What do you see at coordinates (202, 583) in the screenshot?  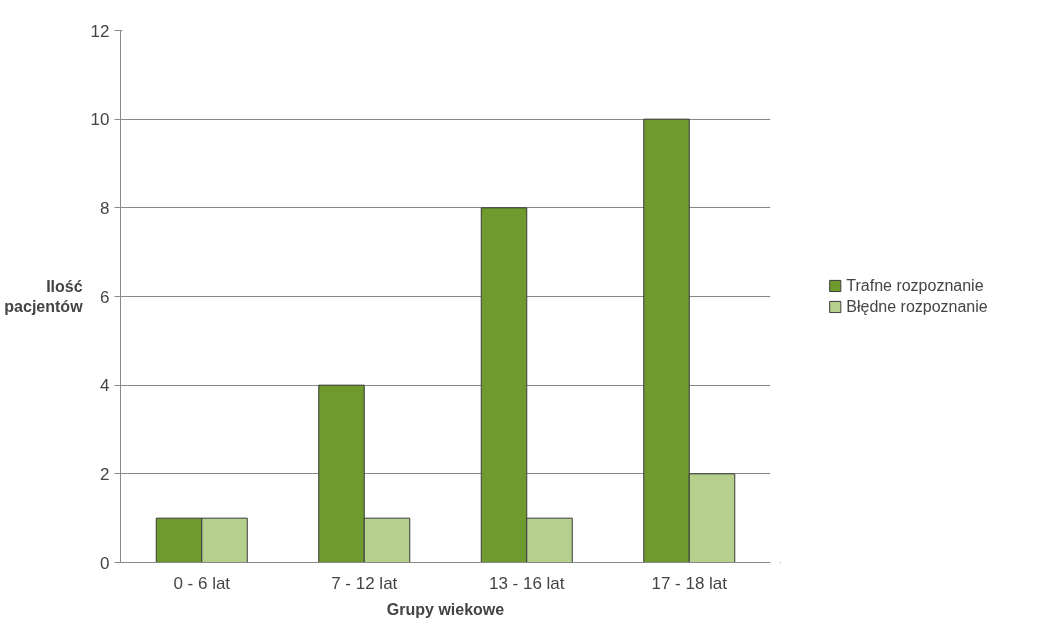 I see `x-tick-label: 0 - 6 lat` at bounding box center [202, 583].